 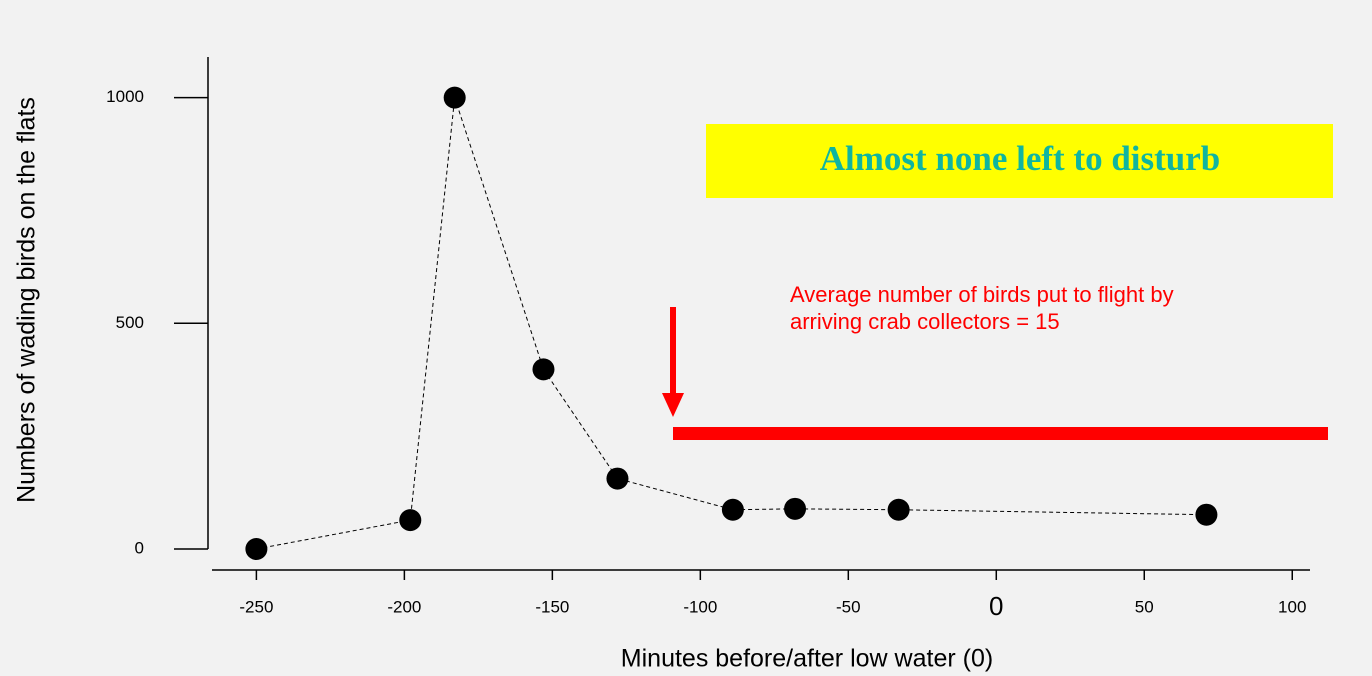 What do you see at coordinates (130, 322) in the screenshot?
I see `y-tick-label: 500` at bounding box center [130, 322].